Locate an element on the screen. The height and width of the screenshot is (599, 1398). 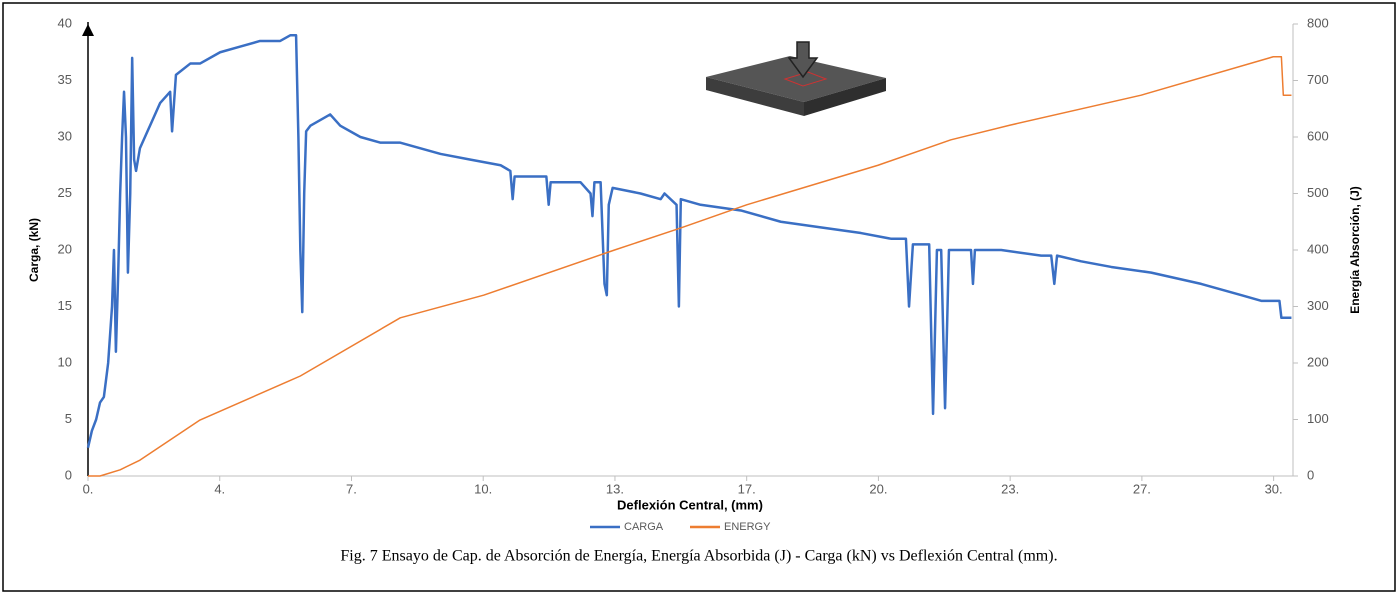
legend-label: ENERGY is located at coordinates (747, 527).